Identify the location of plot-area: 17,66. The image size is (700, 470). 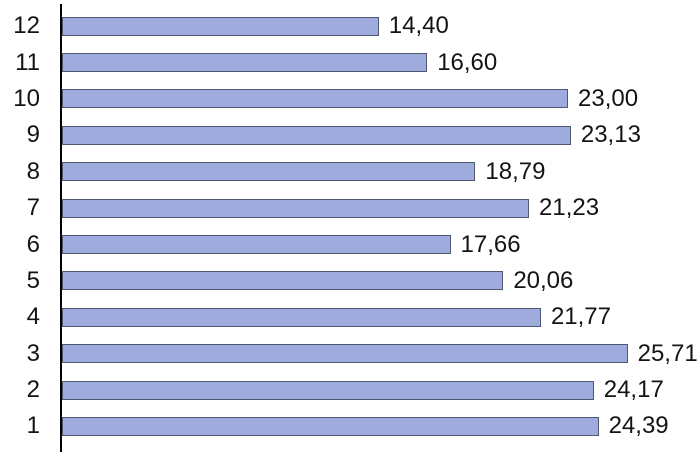
(381, 244).